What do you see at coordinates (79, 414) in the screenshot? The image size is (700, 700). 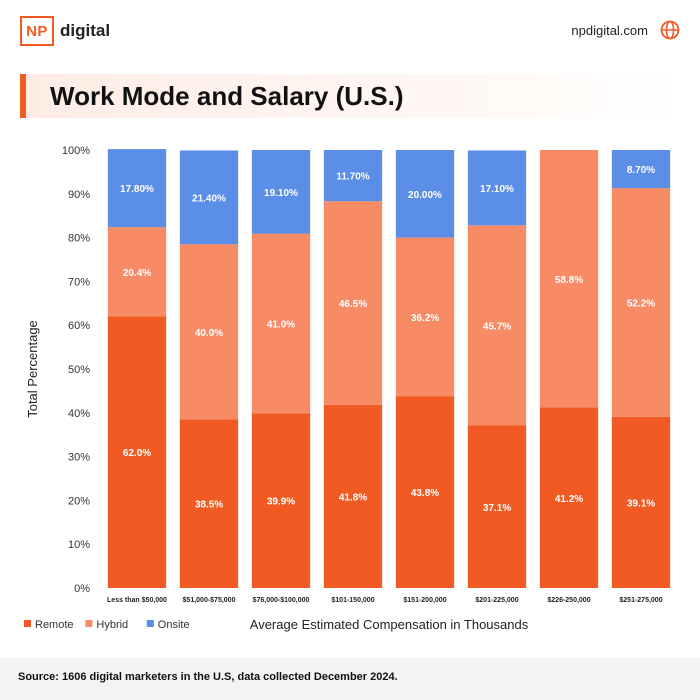 I see `y-tick-label: 40%` at bounding box center [79, 414].